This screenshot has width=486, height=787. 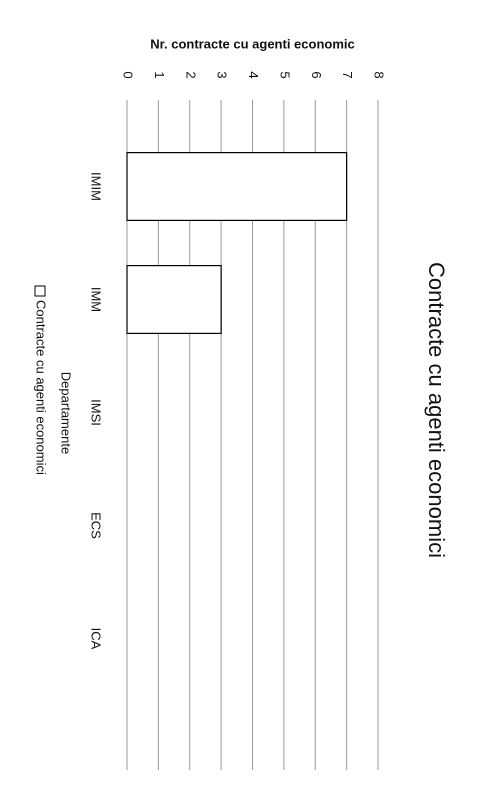 I want to click on legend-label: Contracte cu agenti economici, so click(x=41, y=387).